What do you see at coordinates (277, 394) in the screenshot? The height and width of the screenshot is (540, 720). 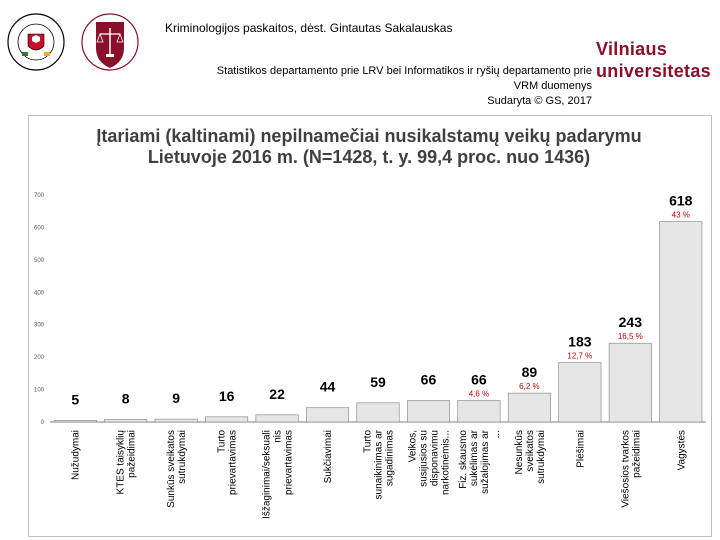 I see `data-label: 22` at bounding box center [277, 394].